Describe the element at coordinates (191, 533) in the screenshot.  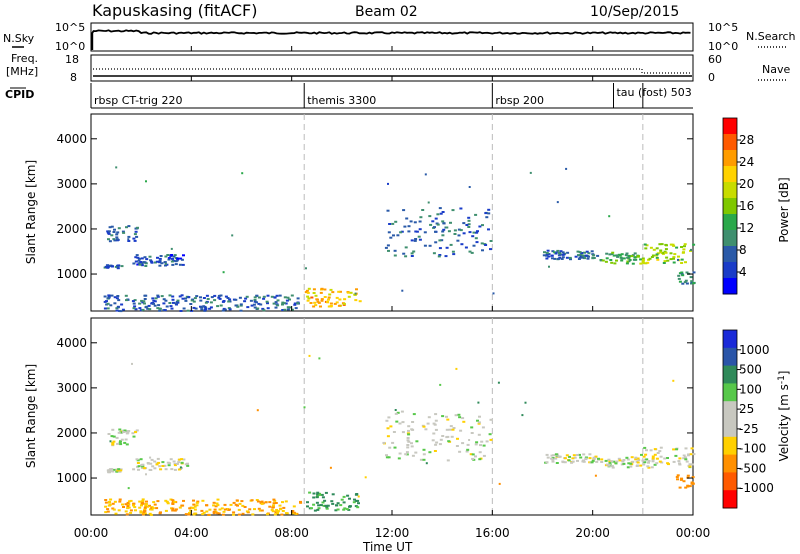
I see `x-tick-label: 04:00` at that location.